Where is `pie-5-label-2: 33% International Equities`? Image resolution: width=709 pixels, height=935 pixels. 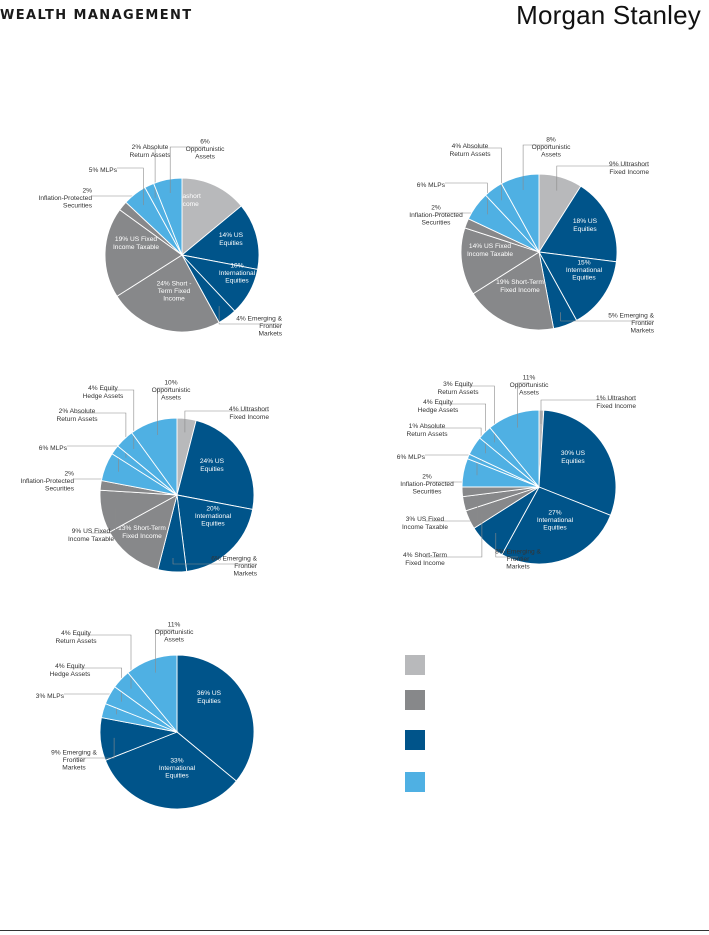 pie-5-label-2: 33% International Equities is located at coordinates (177, 768).